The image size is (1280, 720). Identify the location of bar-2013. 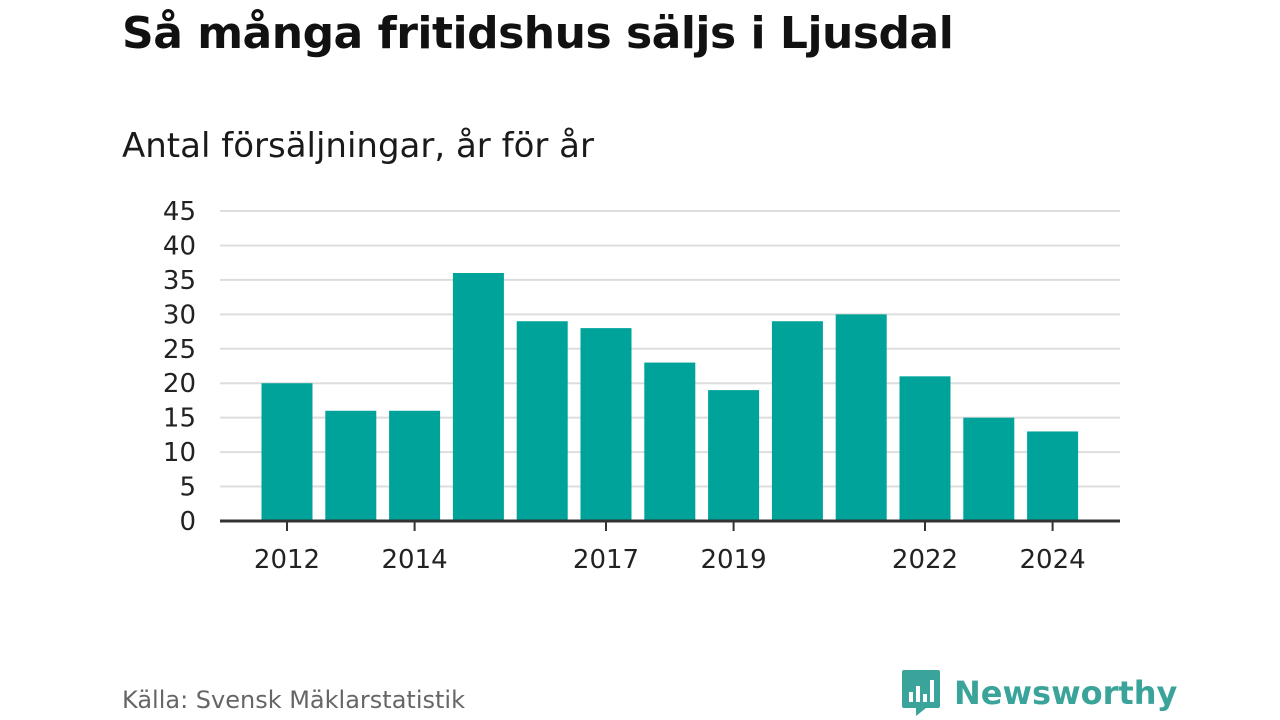
(351, 465).